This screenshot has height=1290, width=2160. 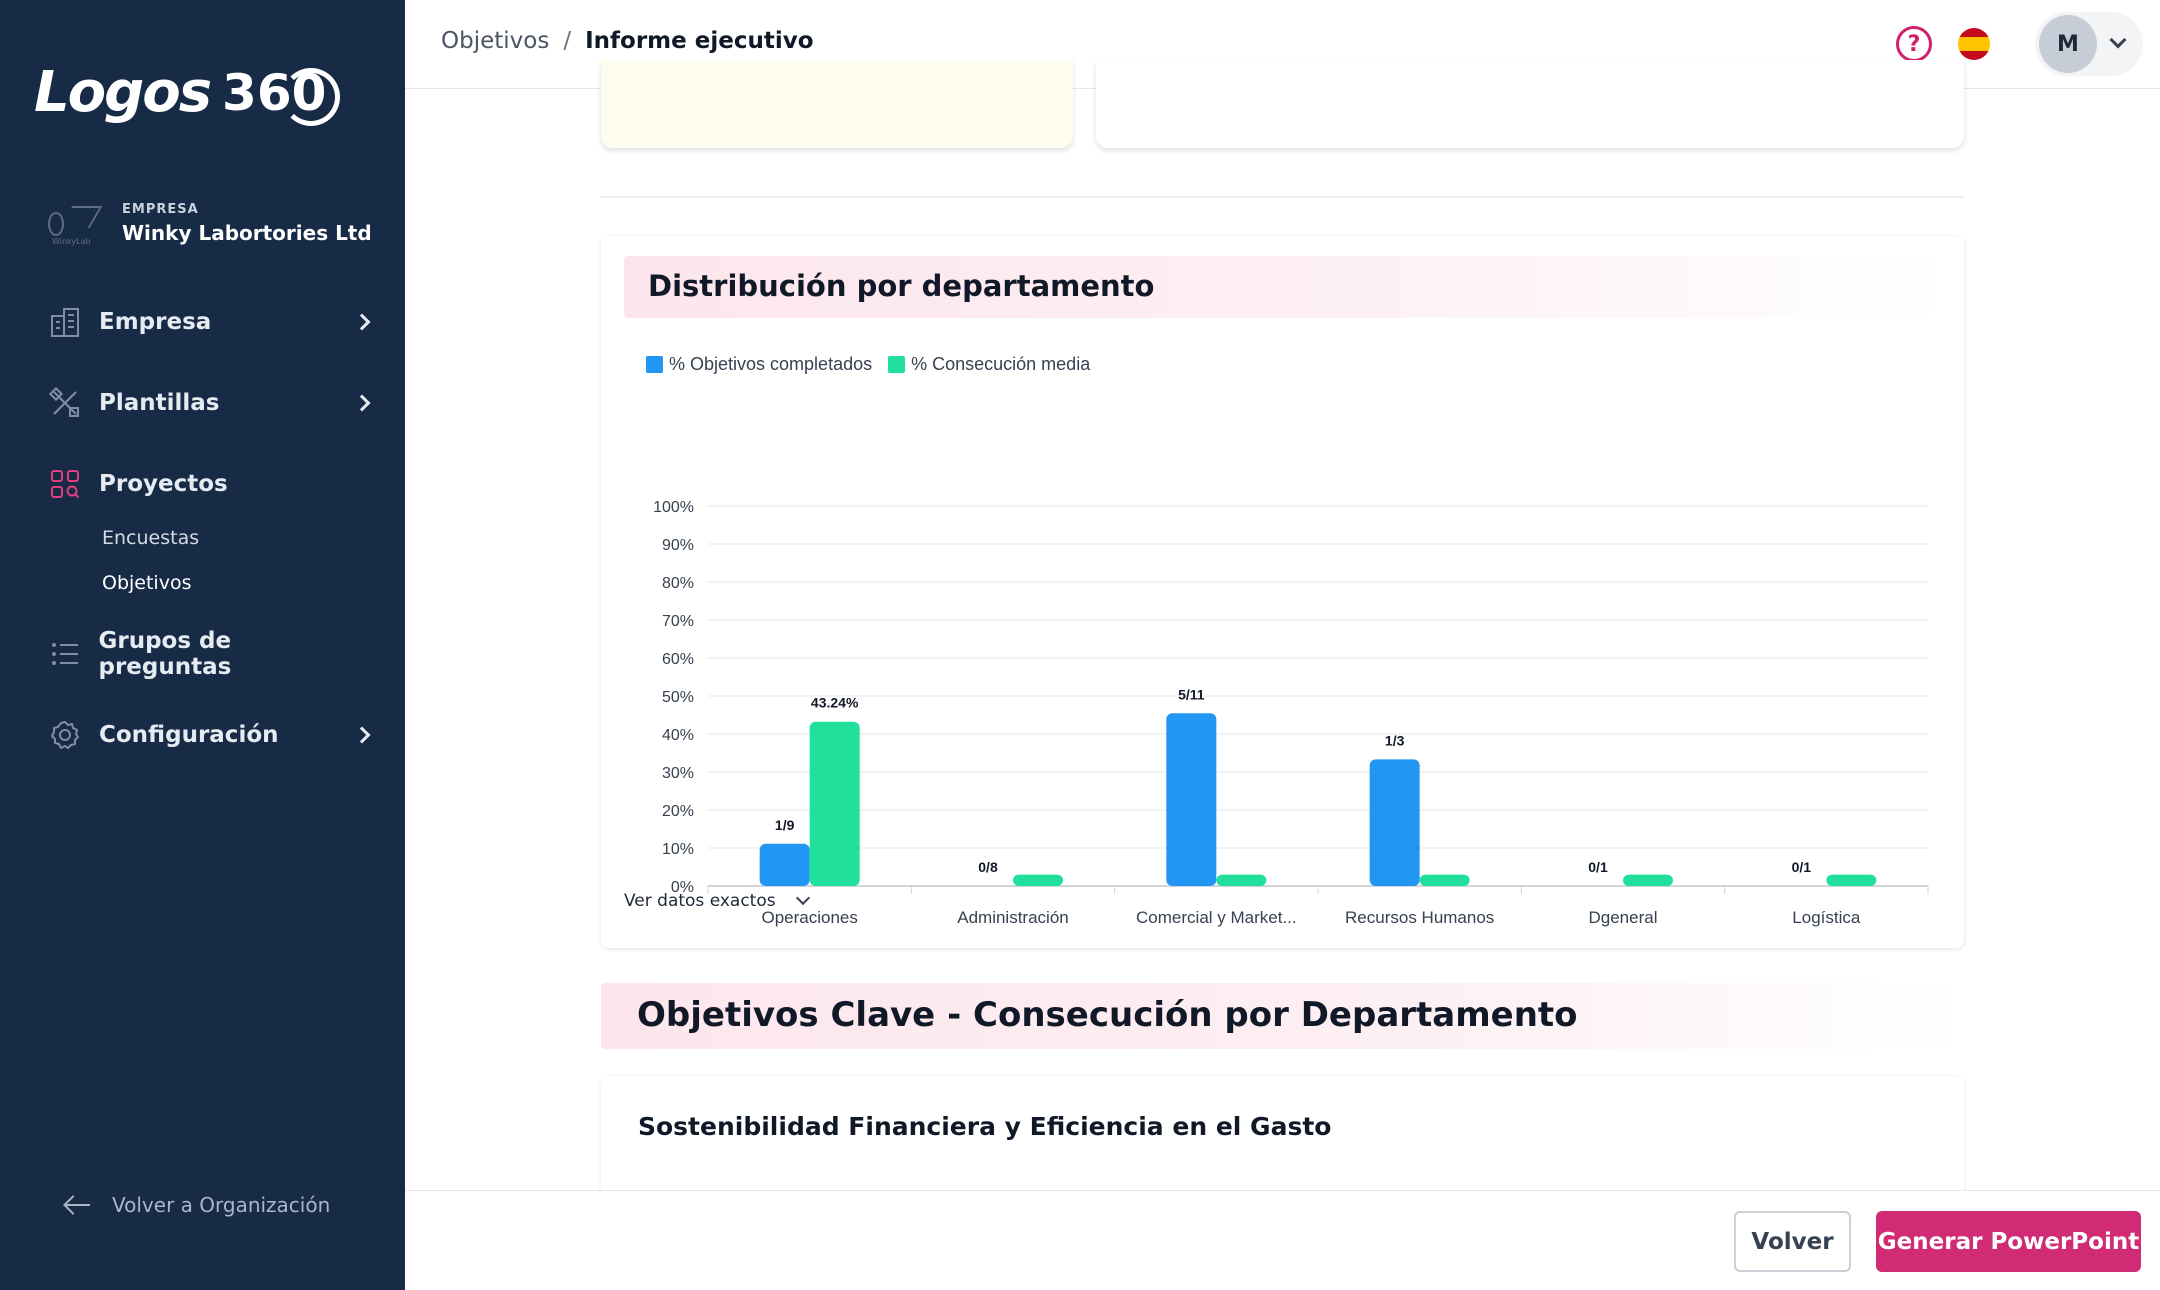 What do you see at coordinates (65, 735) in the screenshot?
I see `gear-icon` at bounding box center [65, 735].